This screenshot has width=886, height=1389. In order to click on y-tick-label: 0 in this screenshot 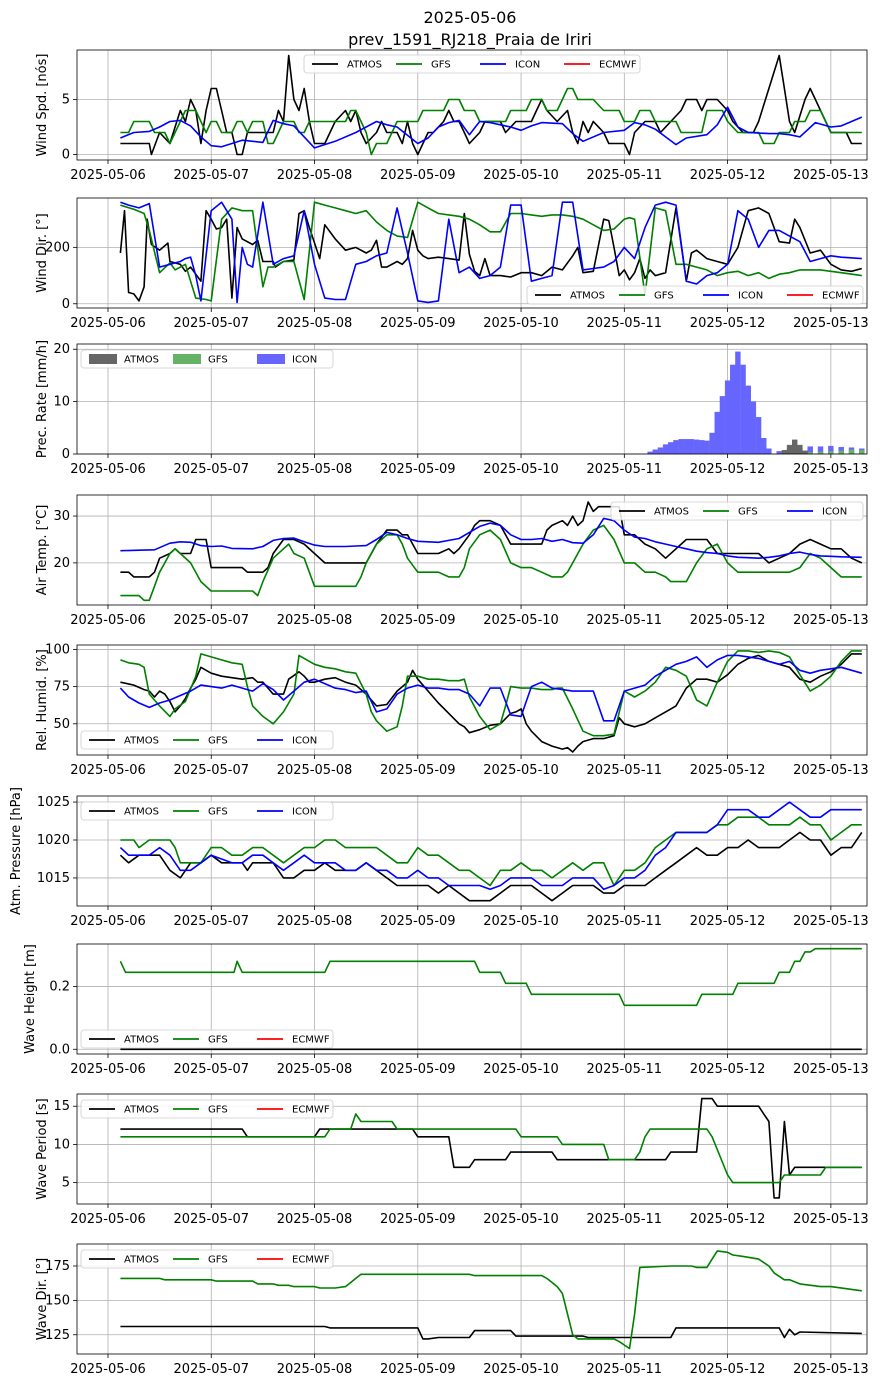, I will do `click(66, 454)`.